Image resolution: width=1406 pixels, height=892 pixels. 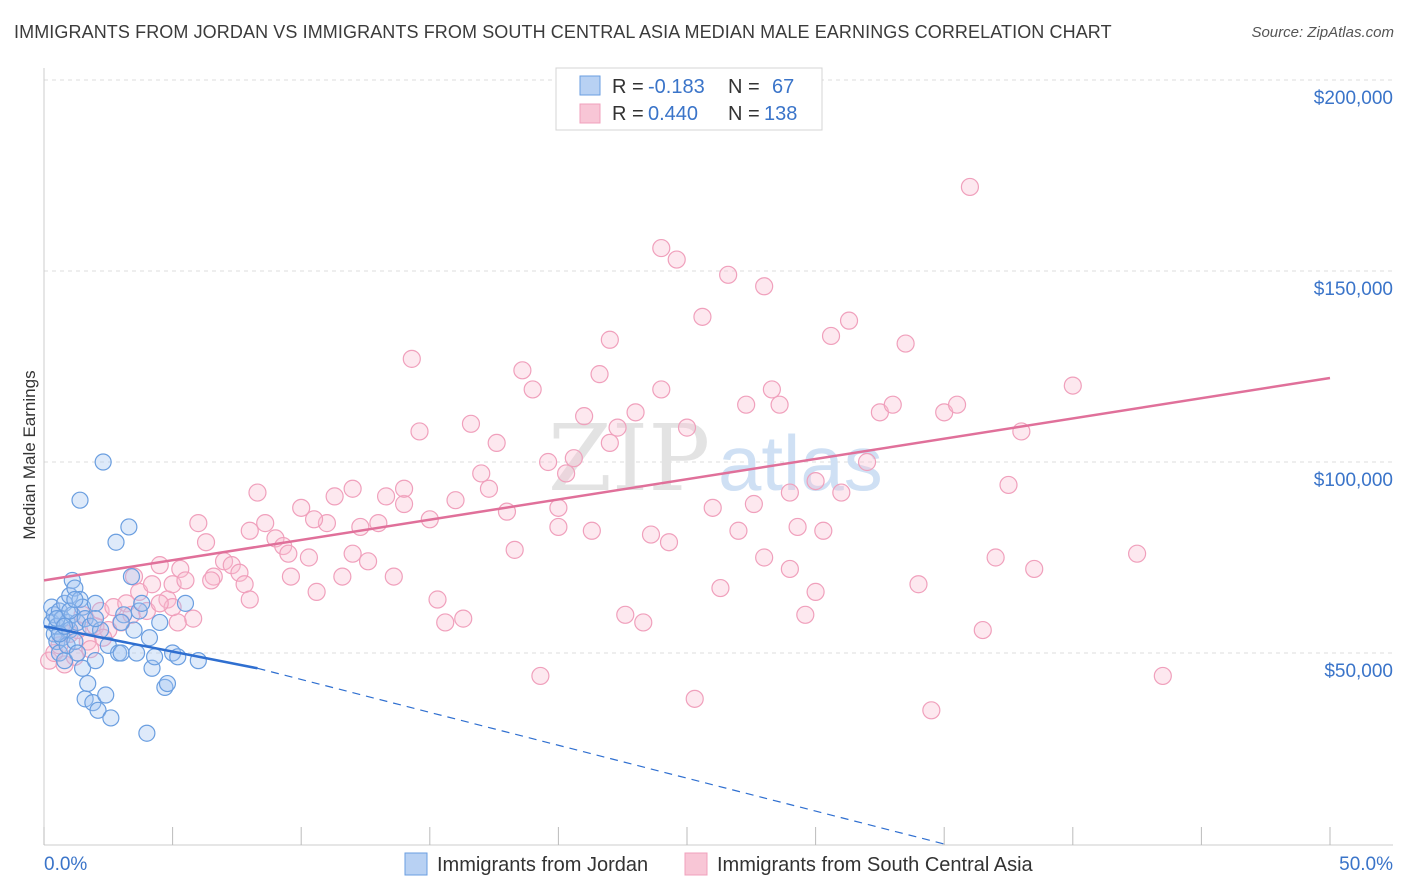 What do you see at coordinates (1353, 98) in the screenshot?
I see `y-tick-label-200000: $200,000` at bounding box center [1353, 98].